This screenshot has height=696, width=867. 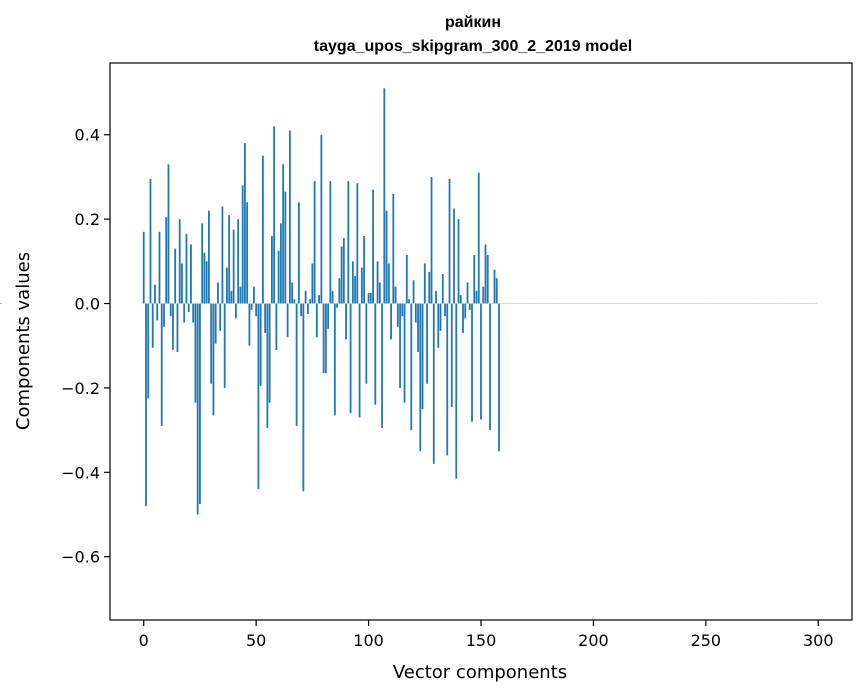 What do you see at coordinates (473, 46) in the screenshot?
I see `chart-subtitle: tayga_upos_skipgram_300_2_2019 model` at bounding box center [473, 46].